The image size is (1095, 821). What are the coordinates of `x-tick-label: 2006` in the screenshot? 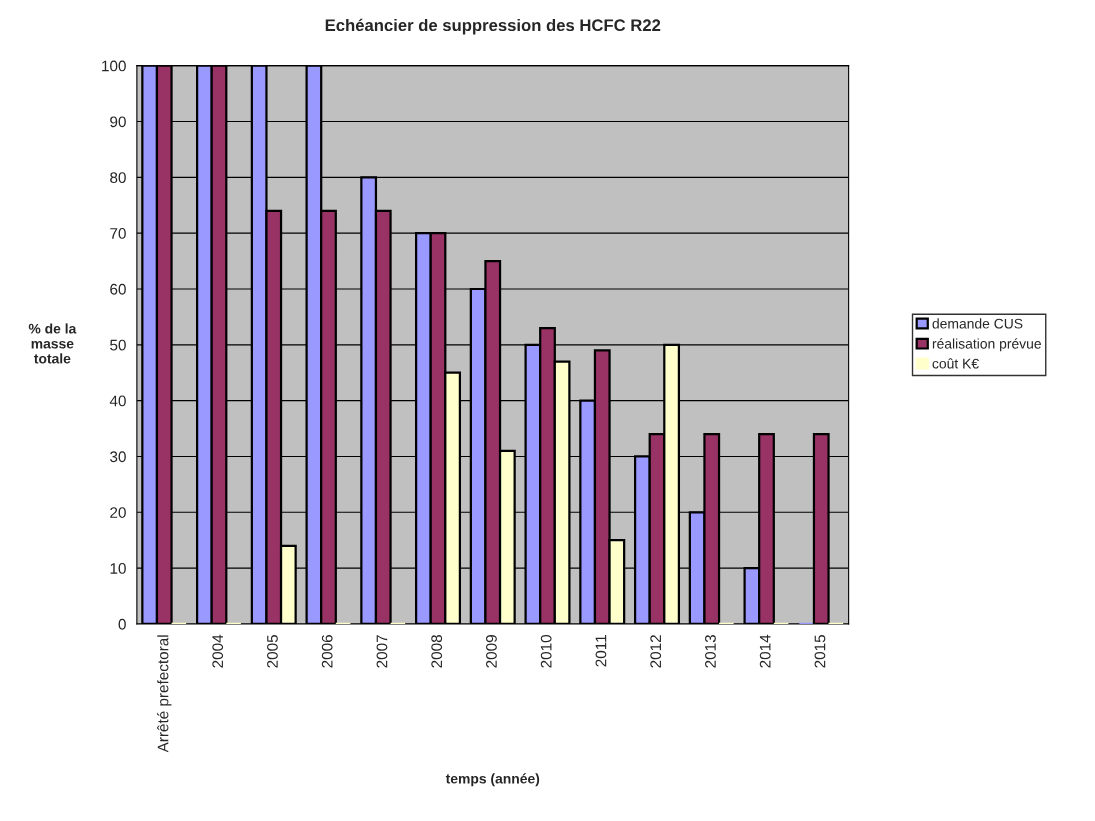 It's located at (327, 651).